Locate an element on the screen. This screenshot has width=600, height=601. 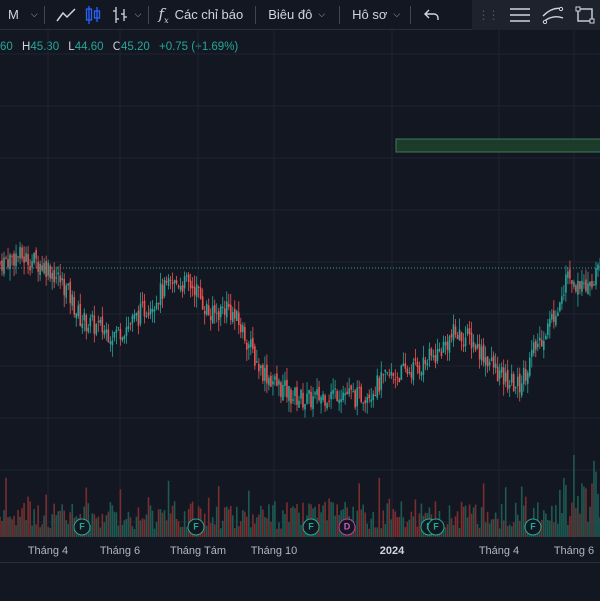
trend-lines-icon is located at coordinates (553, 15).